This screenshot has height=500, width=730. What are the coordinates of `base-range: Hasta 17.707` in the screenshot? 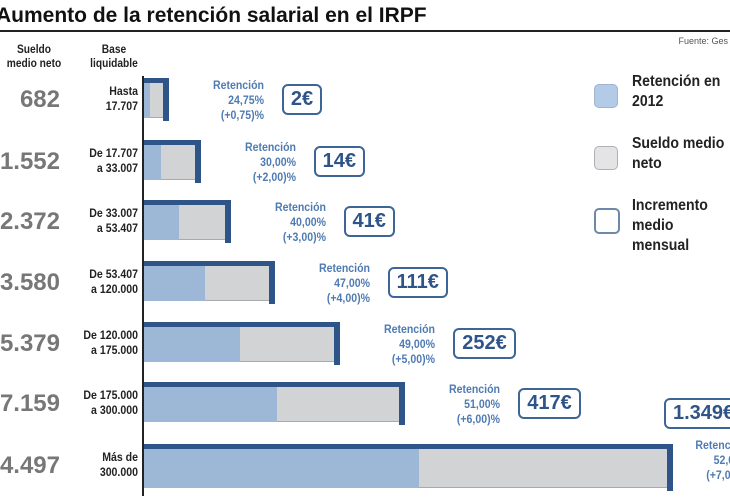 It's located at (104, 99).